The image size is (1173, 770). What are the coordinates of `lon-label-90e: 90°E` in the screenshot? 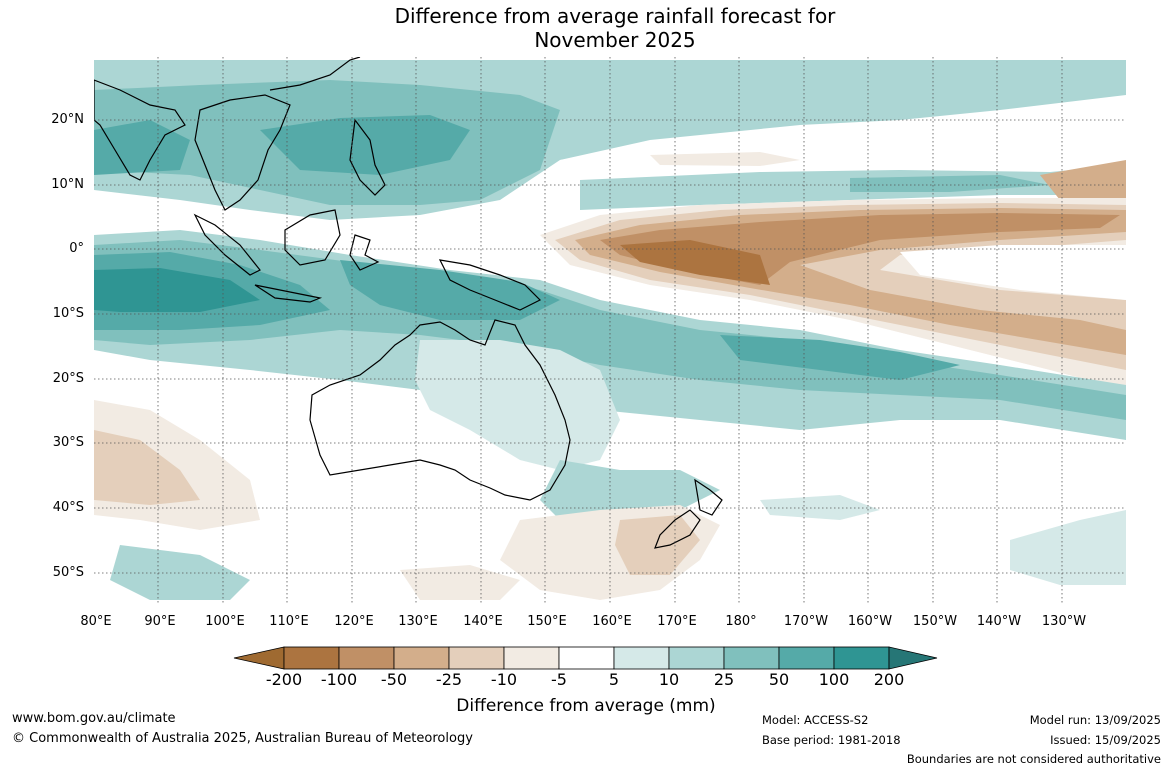 It's located at (160, 621).